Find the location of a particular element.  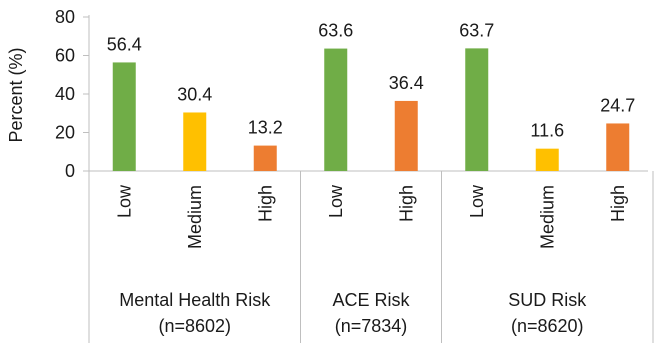

group-n-label: (n=7834) is located at coordinates (371, 326).